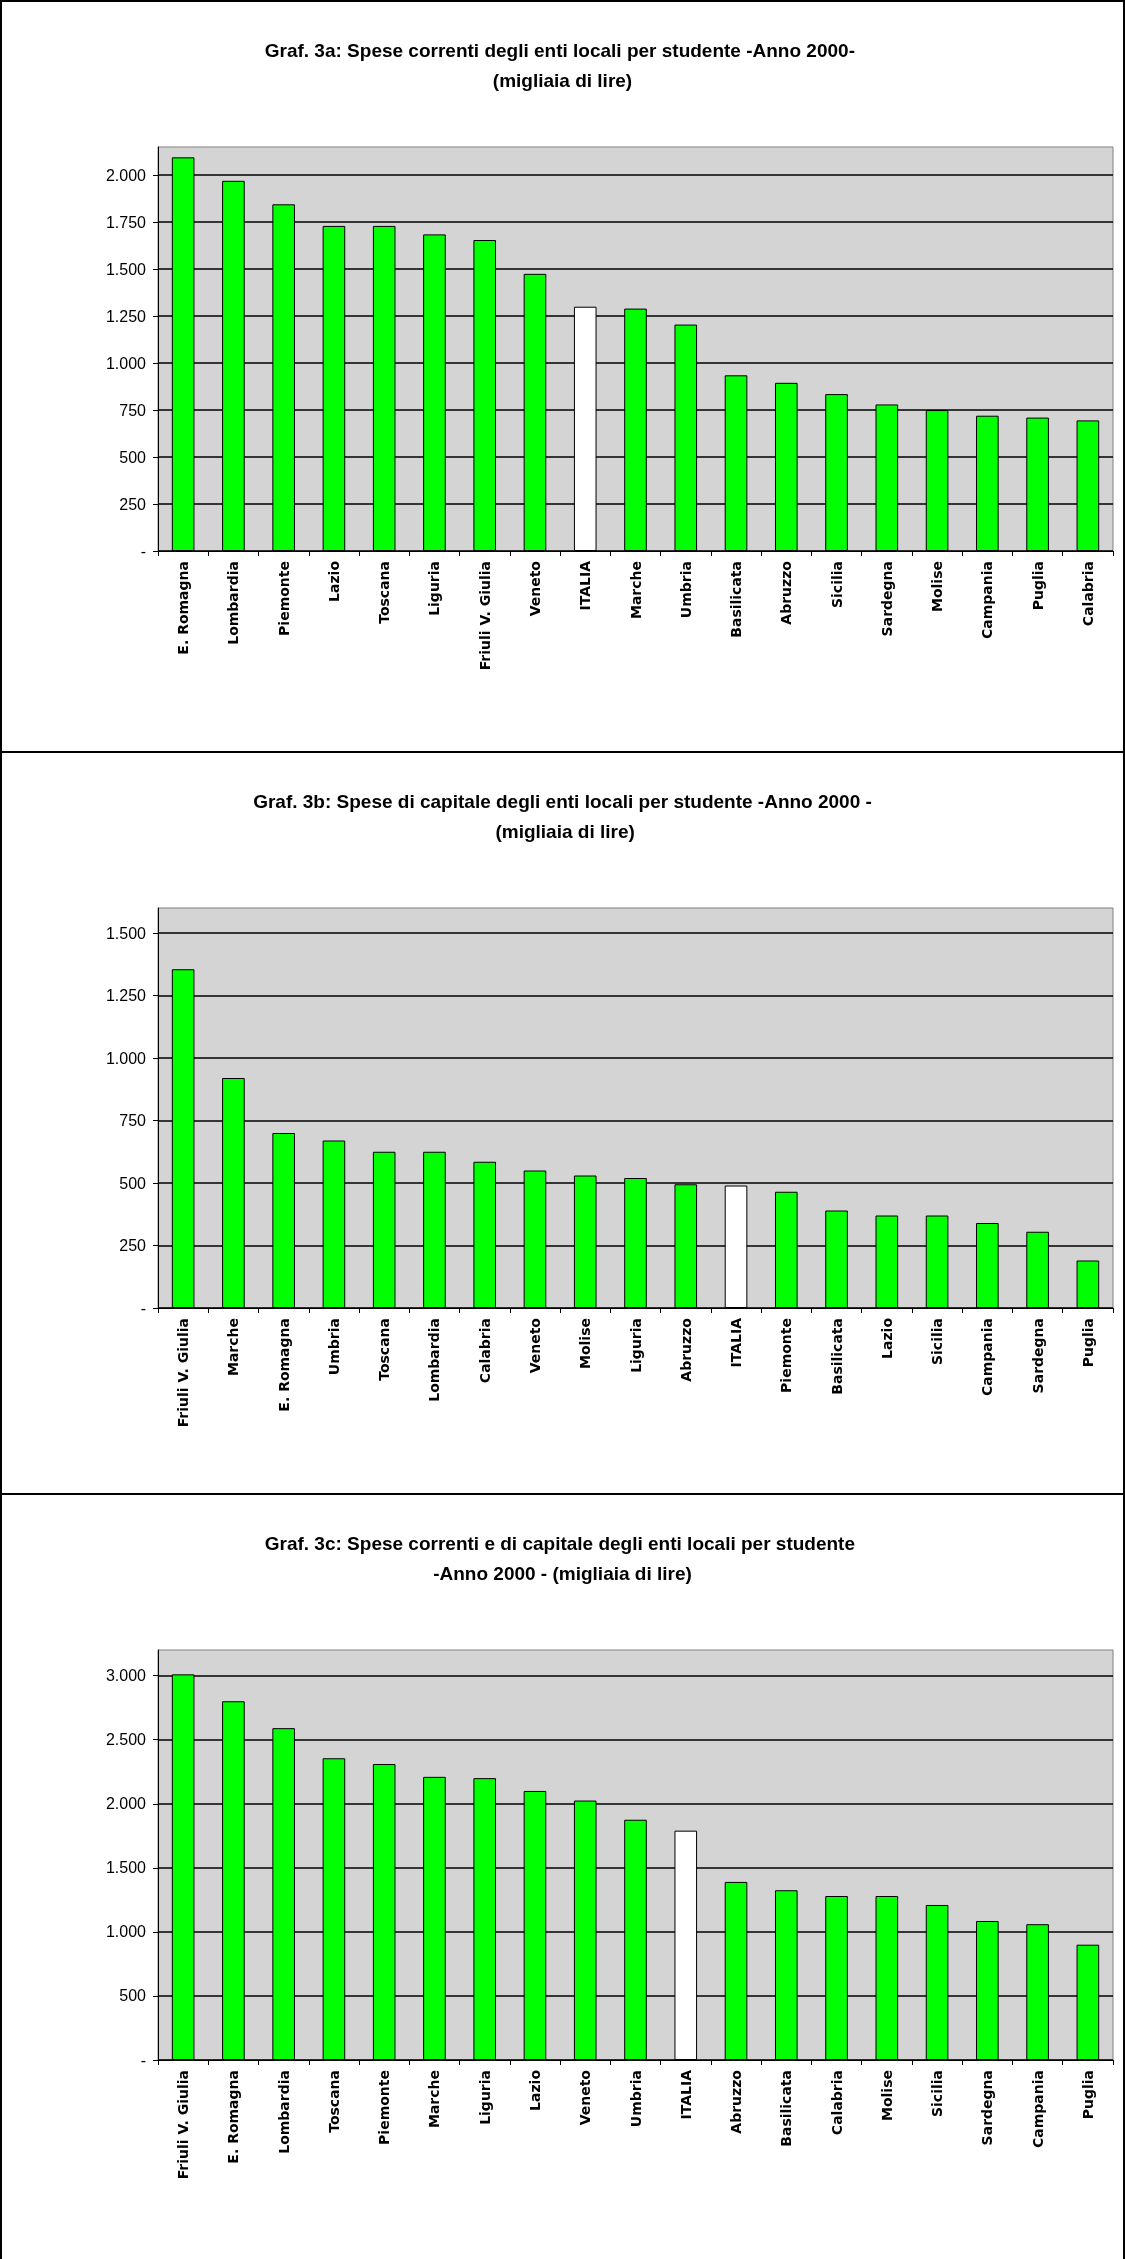 Image resolution: width=1125 pixels, height=2259 pixels. Describe the element at coordinates (126, 1676) in the screenshot. I see `y-tick-label: 3.000` at that location.